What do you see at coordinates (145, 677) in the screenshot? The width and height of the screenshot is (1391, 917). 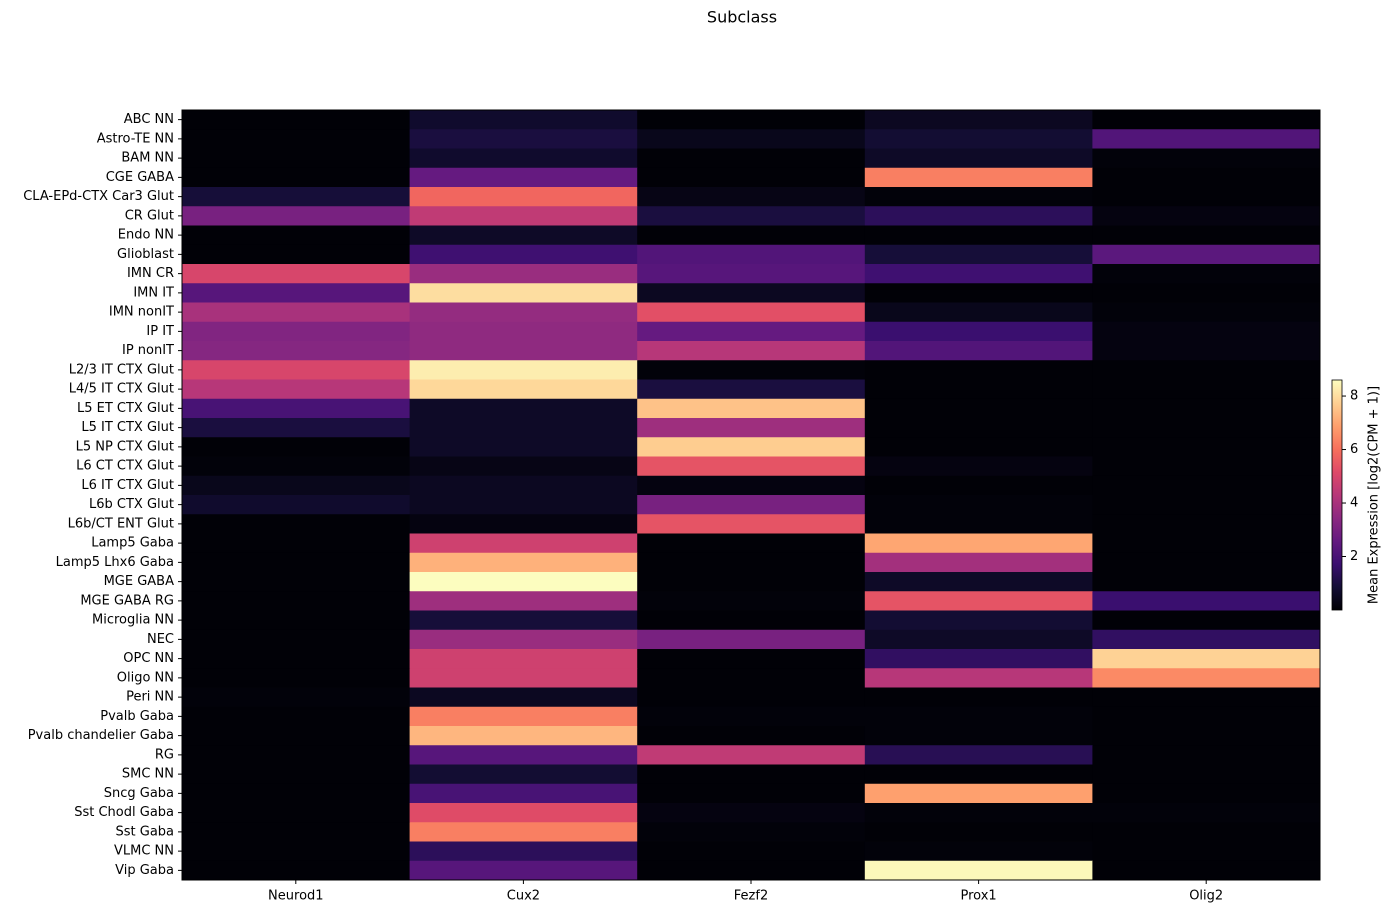 I see `y-tick-label: Oligo NN` at bounding box center [145, 677].